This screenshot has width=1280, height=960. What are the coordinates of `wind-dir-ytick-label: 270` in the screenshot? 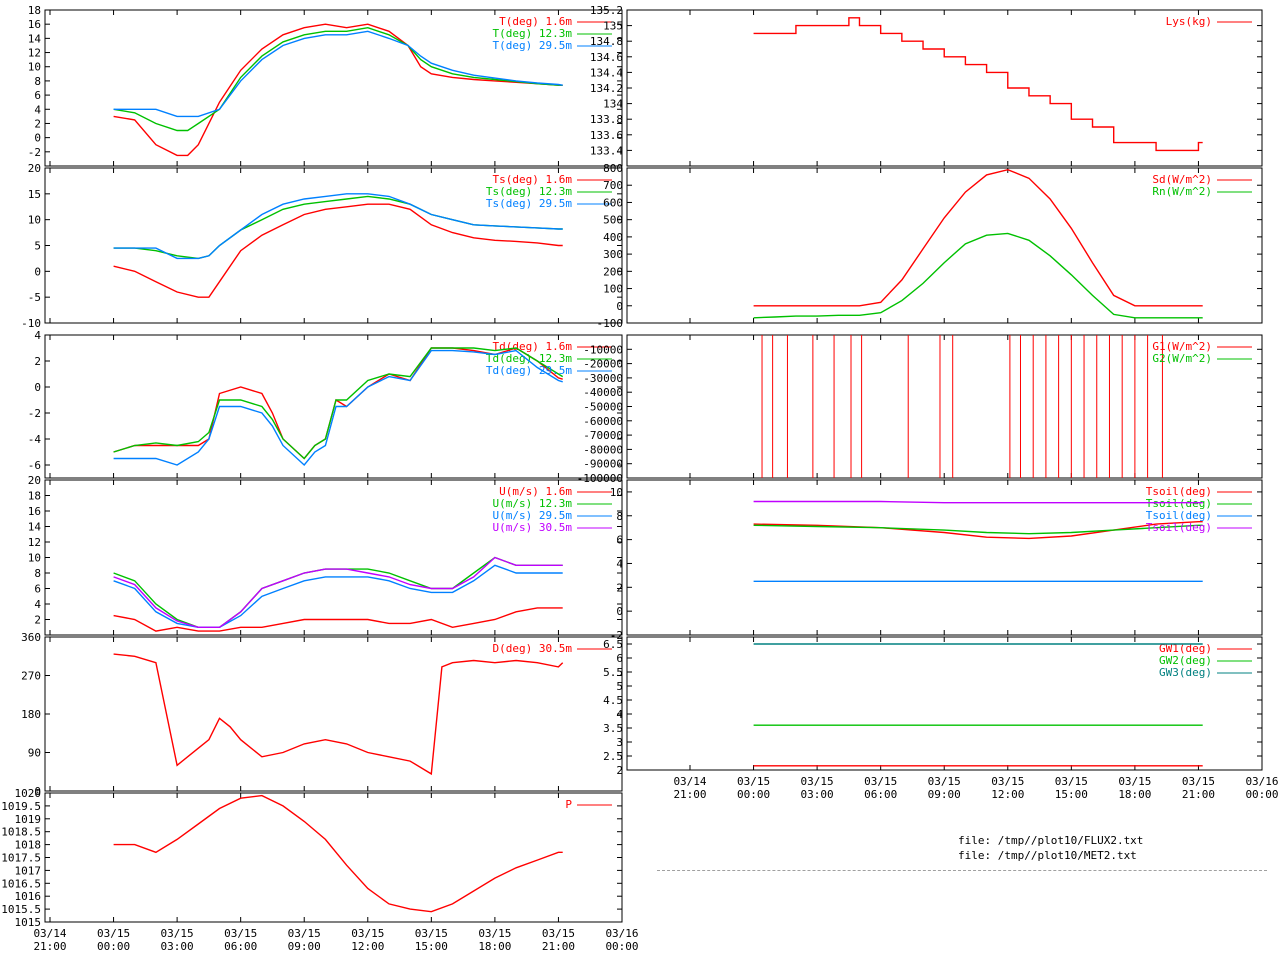 It's located at (31, 676).